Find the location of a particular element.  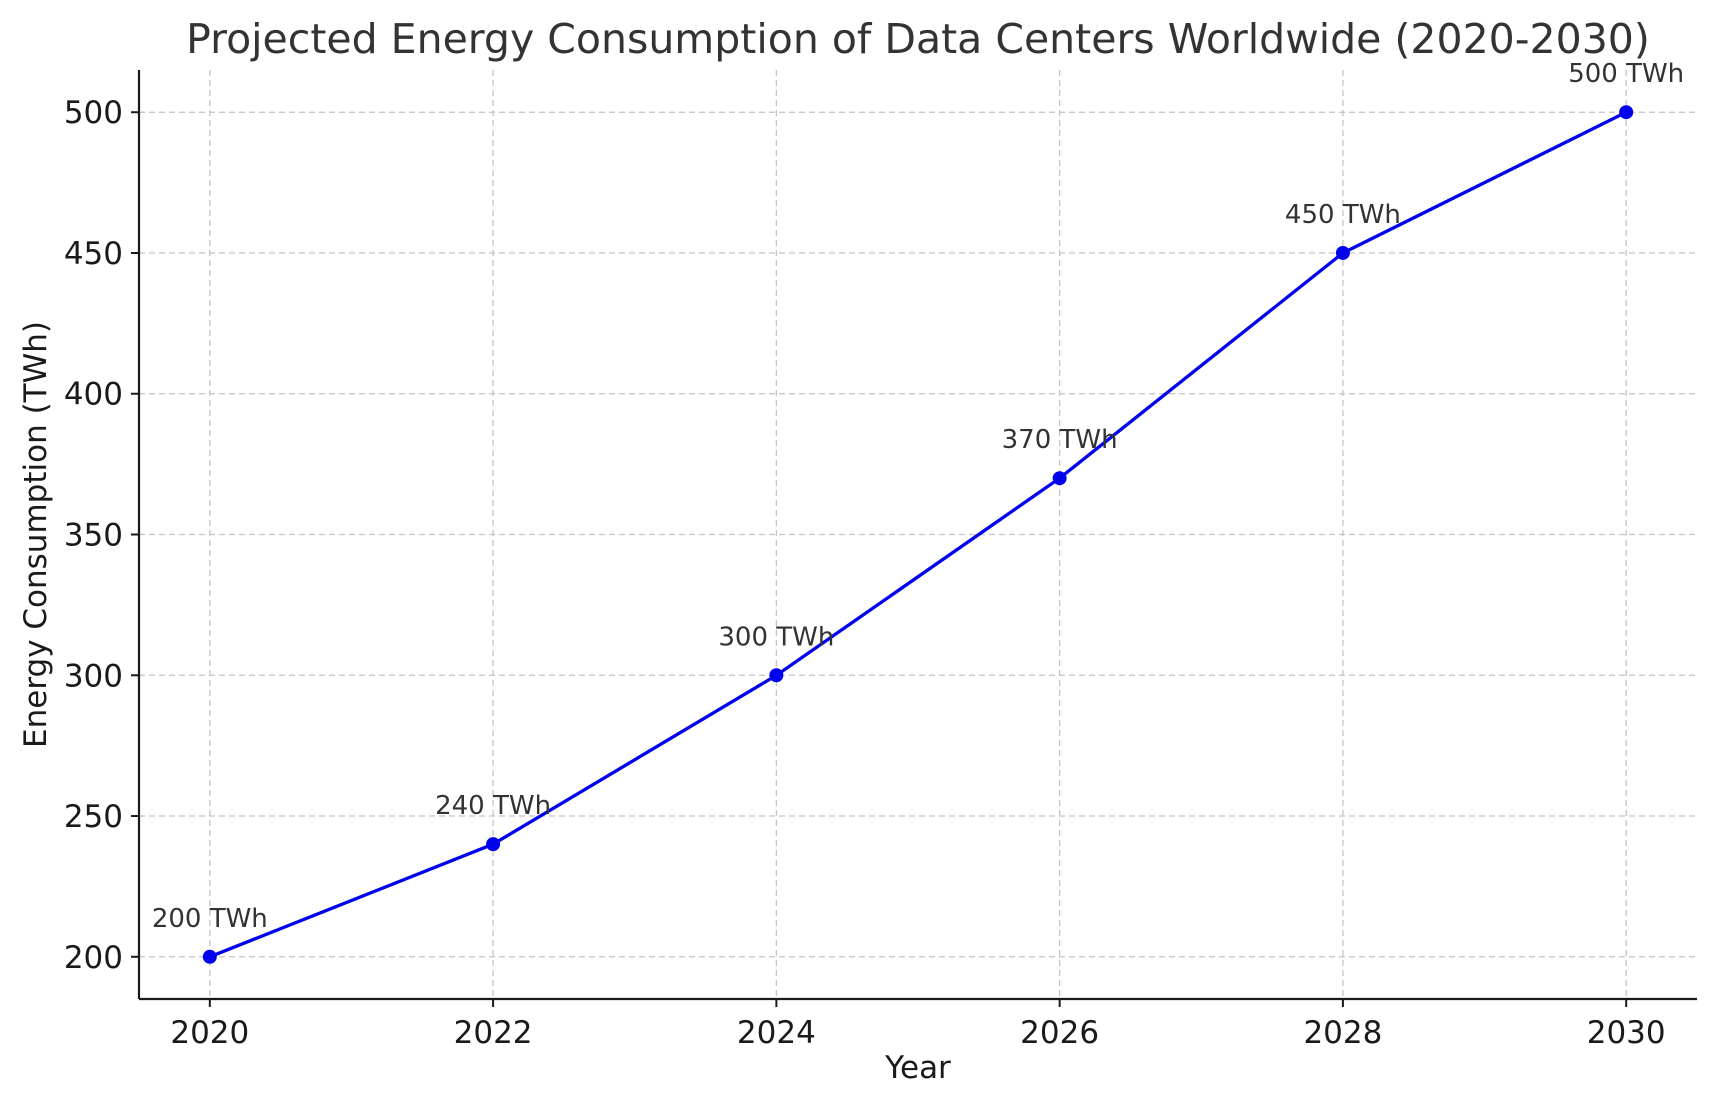

x-tick-label: 2026 is located at coordinates (1059, 1033).